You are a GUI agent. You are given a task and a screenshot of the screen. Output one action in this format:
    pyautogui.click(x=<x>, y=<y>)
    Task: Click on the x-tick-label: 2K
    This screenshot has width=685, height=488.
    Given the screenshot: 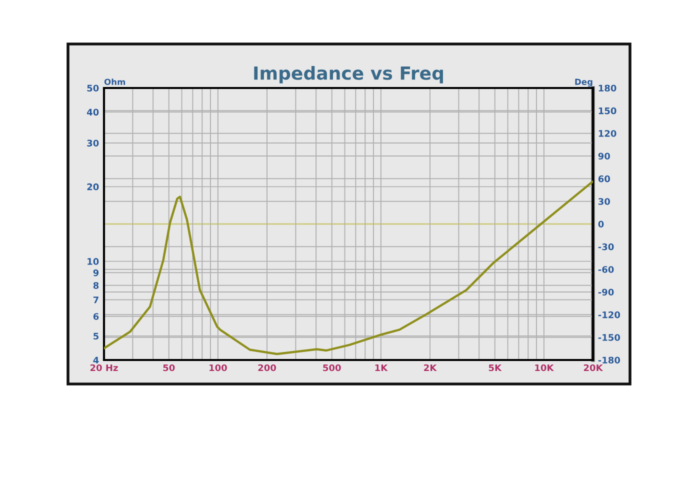 What is the action you would take?
    pyautogui.click(x=430, y=368)
    